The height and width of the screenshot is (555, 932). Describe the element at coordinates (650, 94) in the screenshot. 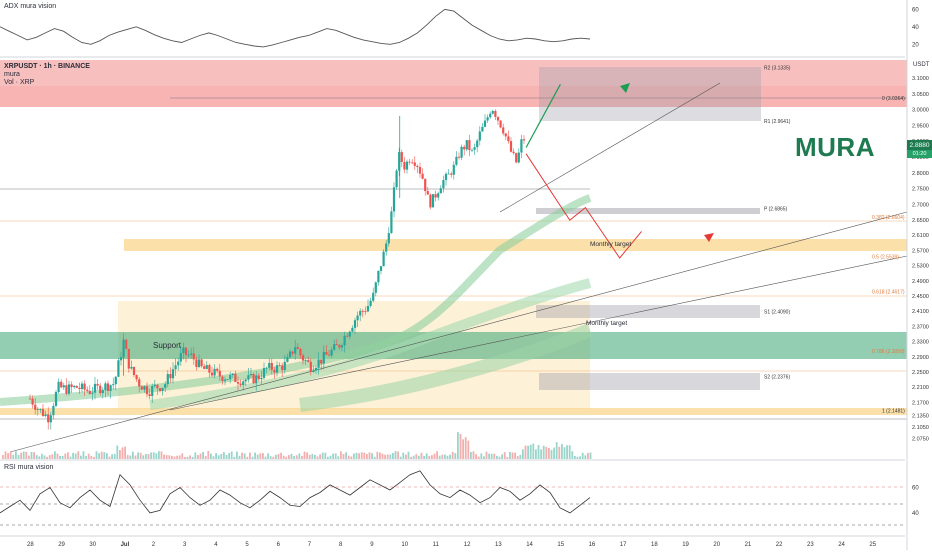

I see `pivot-top-box` at that location.